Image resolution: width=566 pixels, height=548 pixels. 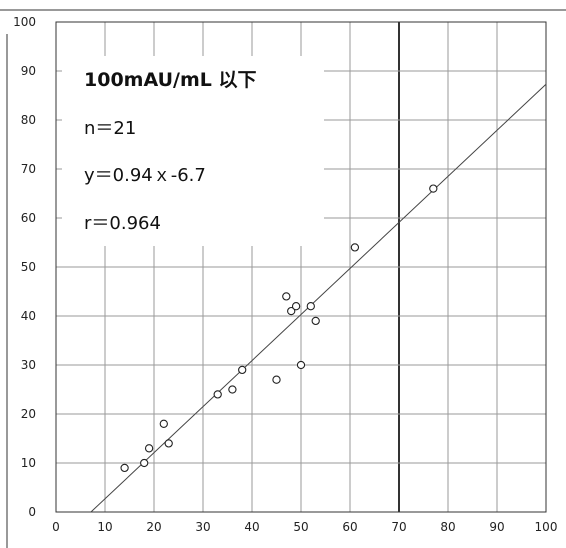 I want to click on x-tick-label: 60, so click(x=349, y=527).